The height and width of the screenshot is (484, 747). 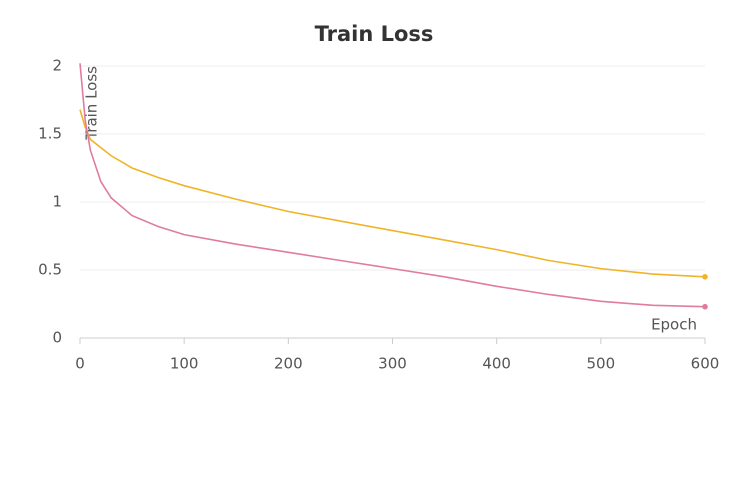 I want to click on x-axis-label: Epoch, so click(x=674, y=325).